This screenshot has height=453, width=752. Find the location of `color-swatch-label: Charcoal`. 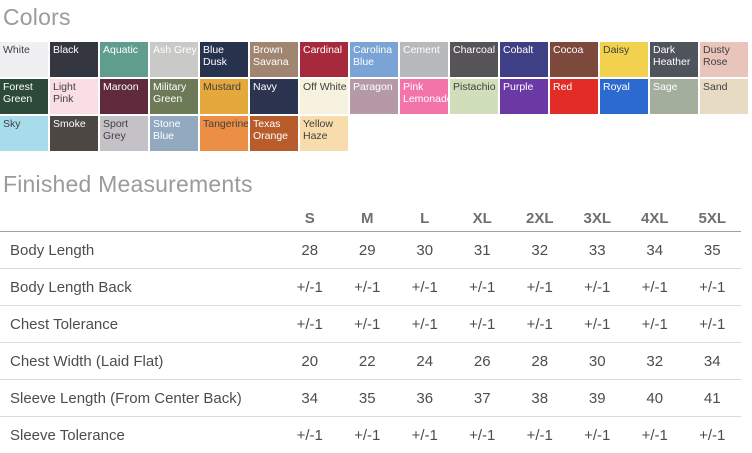

color-swatch-label: Charcoal is located at coordinates (474, 50).